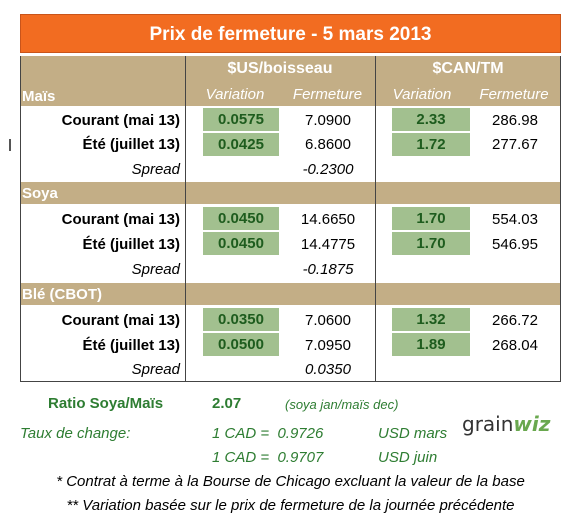  Describe the element at coordinates (431, 344) in the screenshot. I see `cad-variation-cell: 1.89` at that location.